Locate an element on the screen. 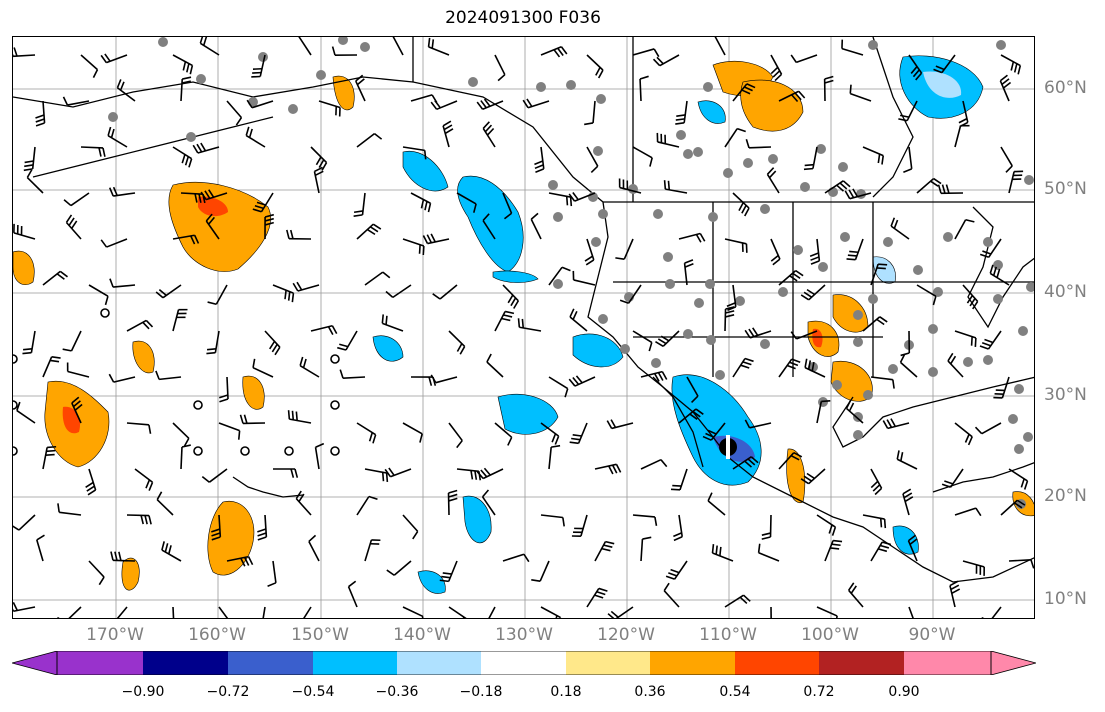 The width and height of the screenshot is (1105, 712). lon-label-120w: 120°W is located at coordinates (626, 635).